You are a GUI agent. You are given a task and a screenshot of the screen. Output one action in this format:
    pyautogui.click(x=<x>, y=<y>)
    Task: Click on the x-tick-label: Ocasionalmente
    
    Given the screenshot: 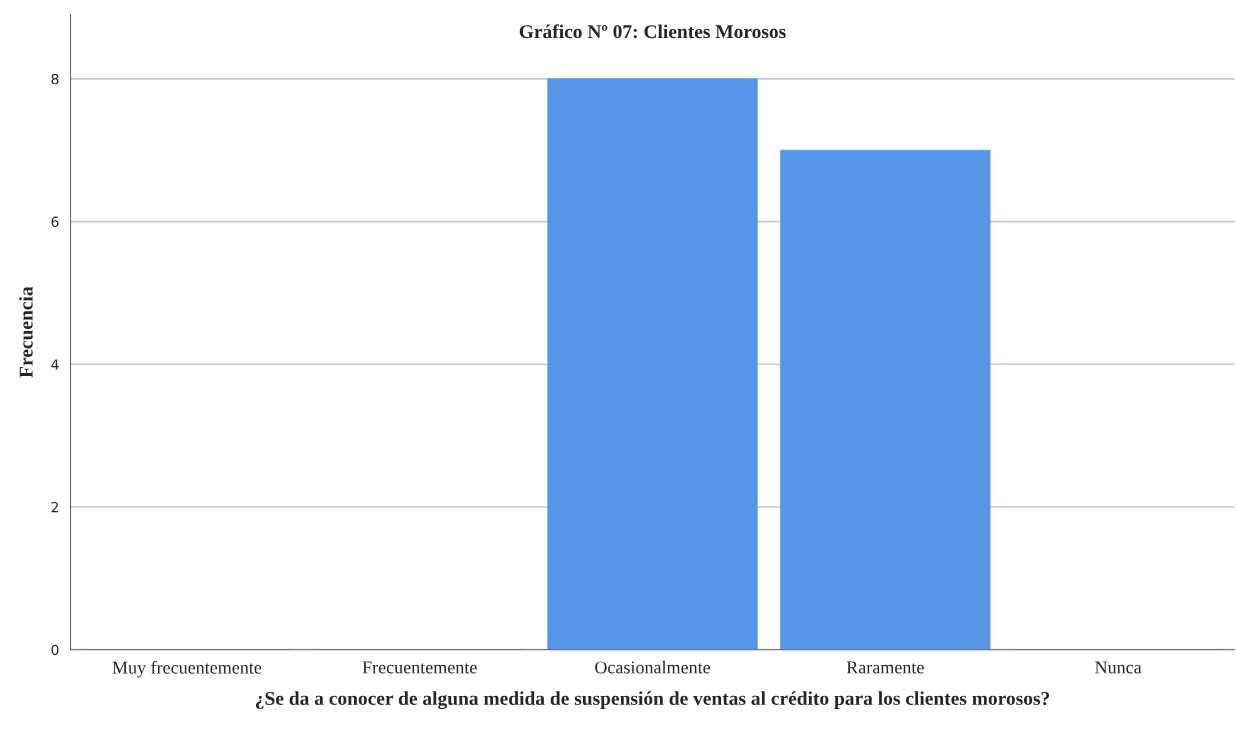 What is the action you would take?
    pyautogui.click(x=653, y=667)
    